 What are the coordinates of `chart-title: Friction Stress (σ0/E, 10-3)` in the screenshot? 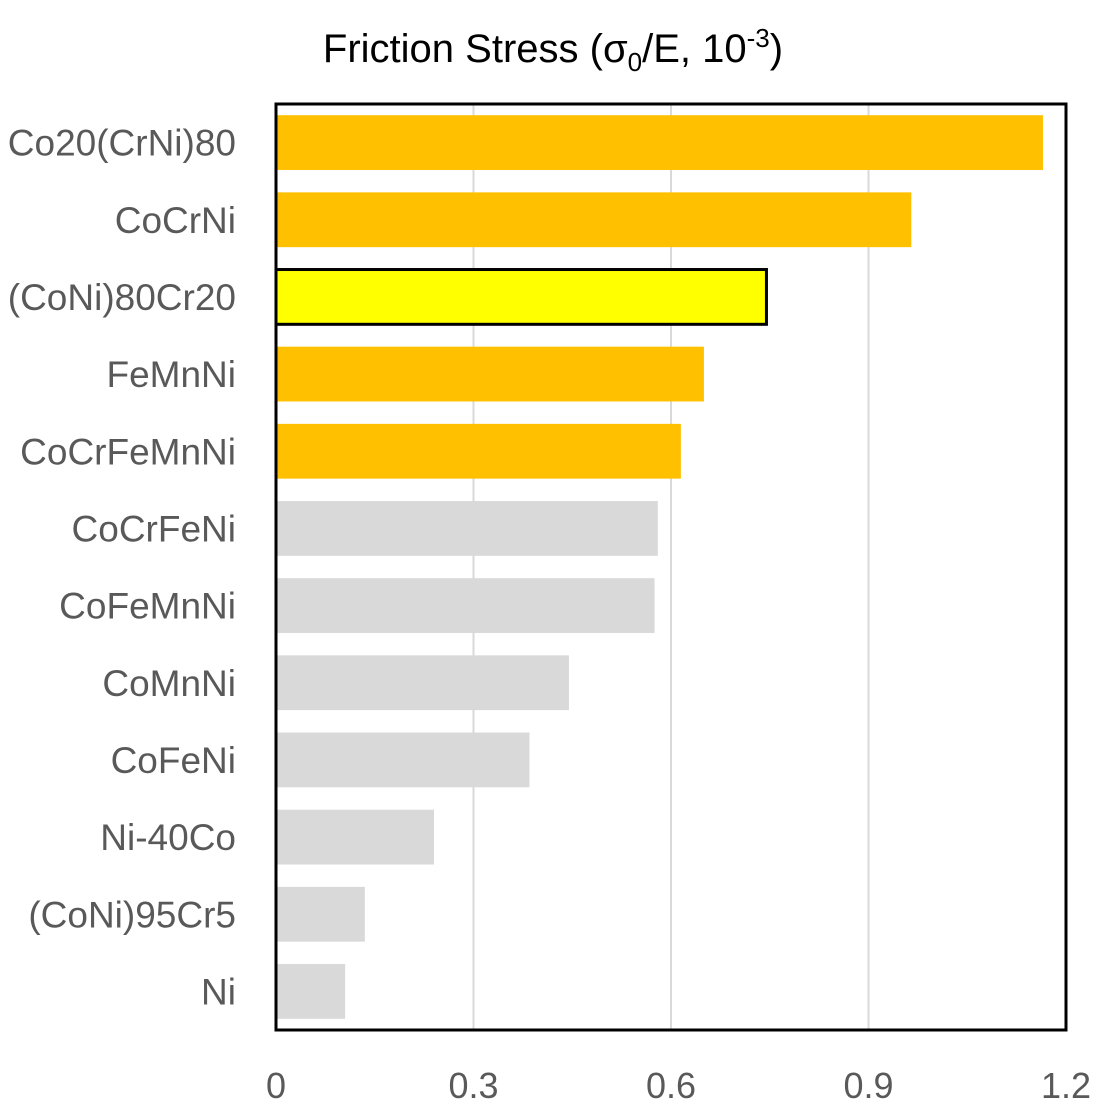 It's located at (553, 50).